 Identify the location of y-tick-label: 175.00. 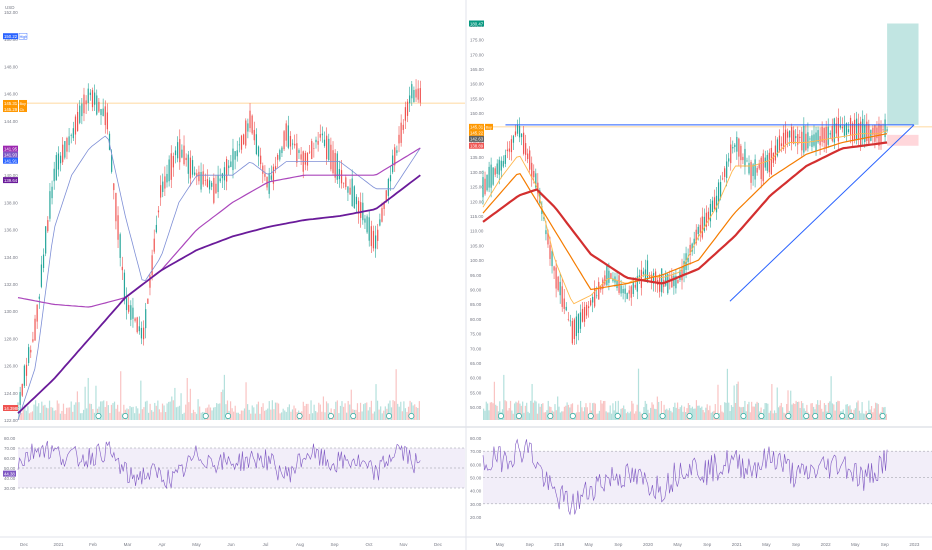
(477, 40).